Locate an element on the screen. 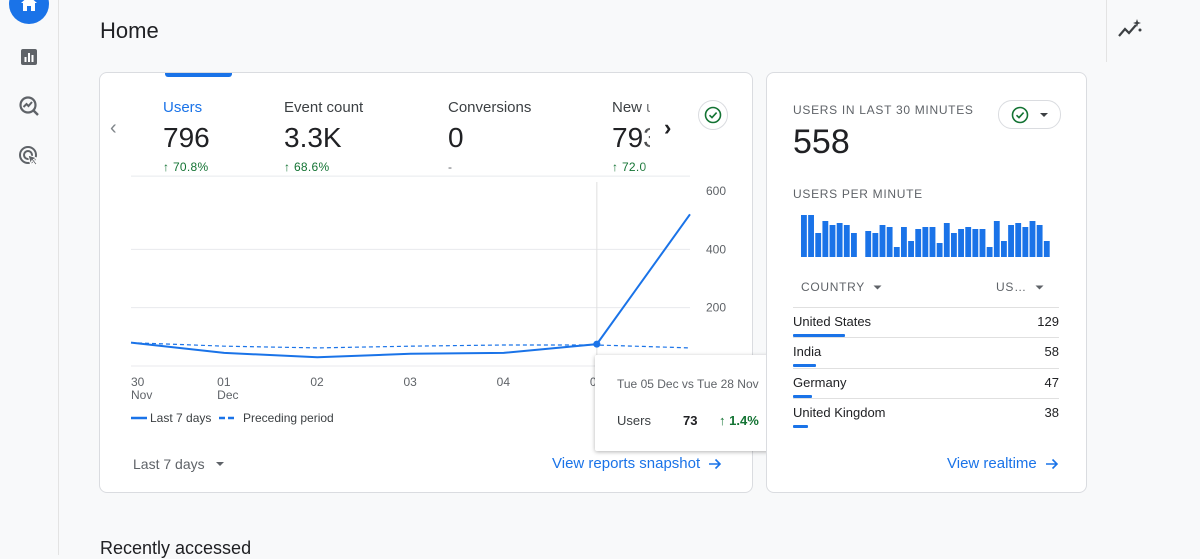 This screenshot has height=559, width=1200. explore-icon is located at coordinates (29, 106).